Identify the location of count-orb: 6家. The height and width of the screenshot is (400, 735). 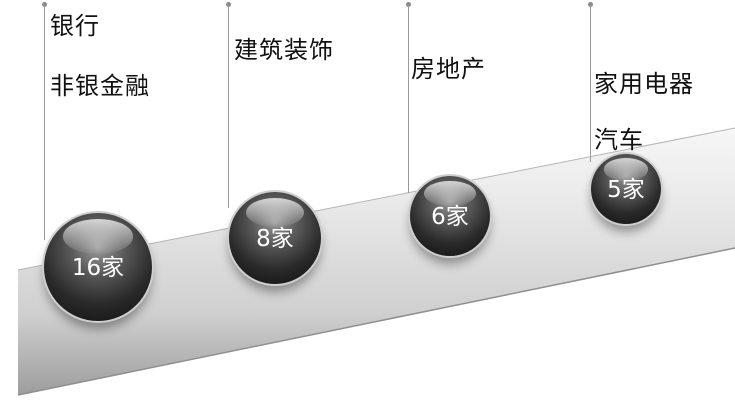
(450, 216).